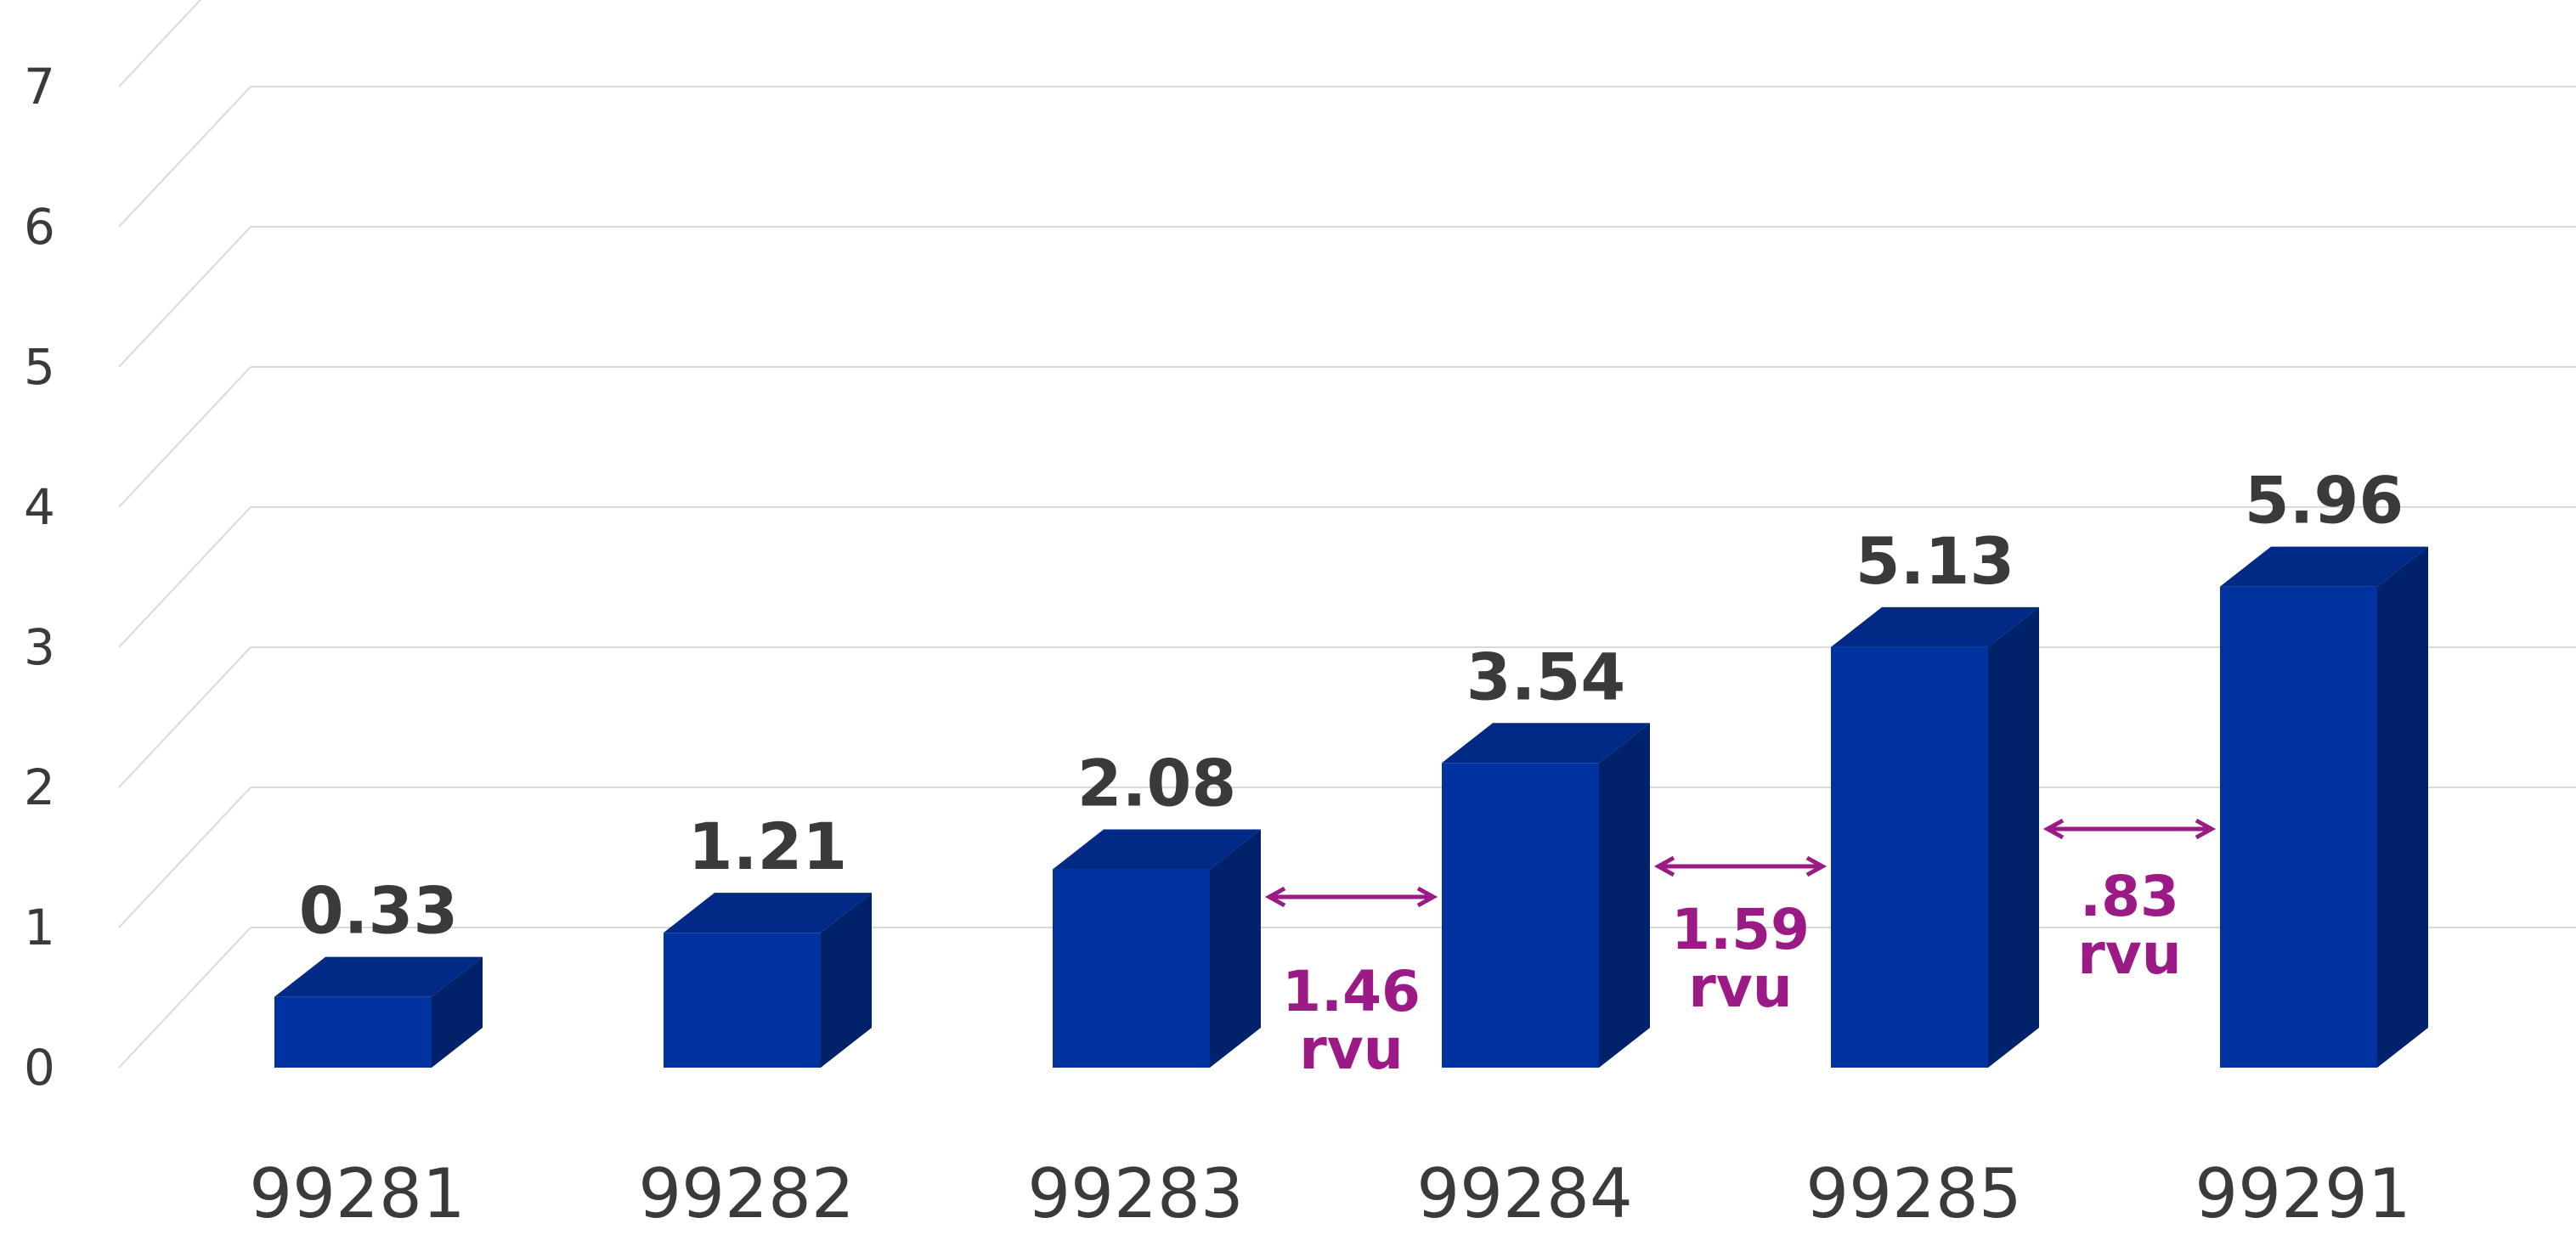 This screenshot has height=1246, width=2576. What do you see at coordinates (1157, 783) in the screenshot?
I see `data-label-99283: 2.08` at bounding box center [1157, 783].